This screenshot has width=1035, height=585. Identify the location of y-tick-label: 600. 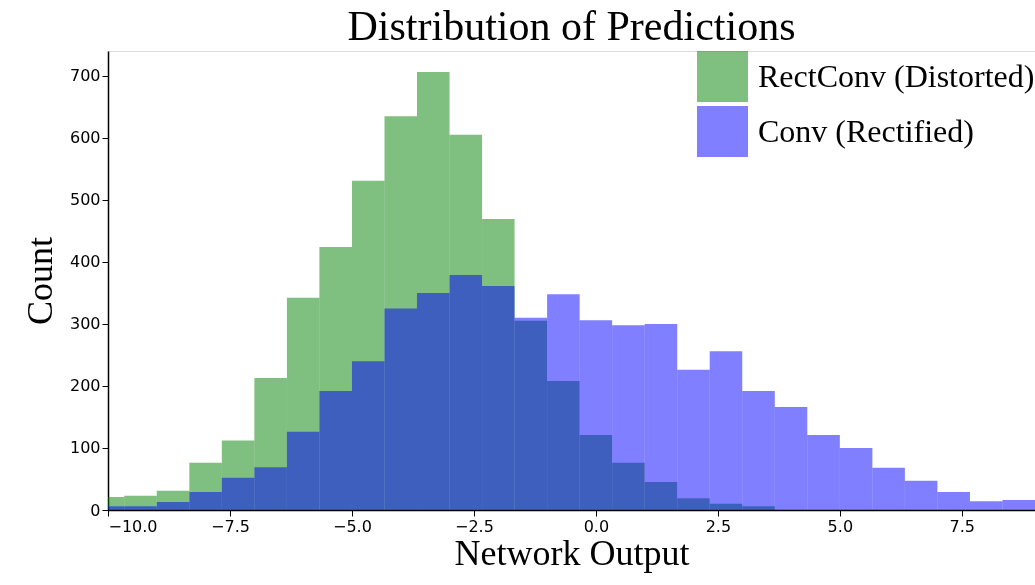
(85, 138).